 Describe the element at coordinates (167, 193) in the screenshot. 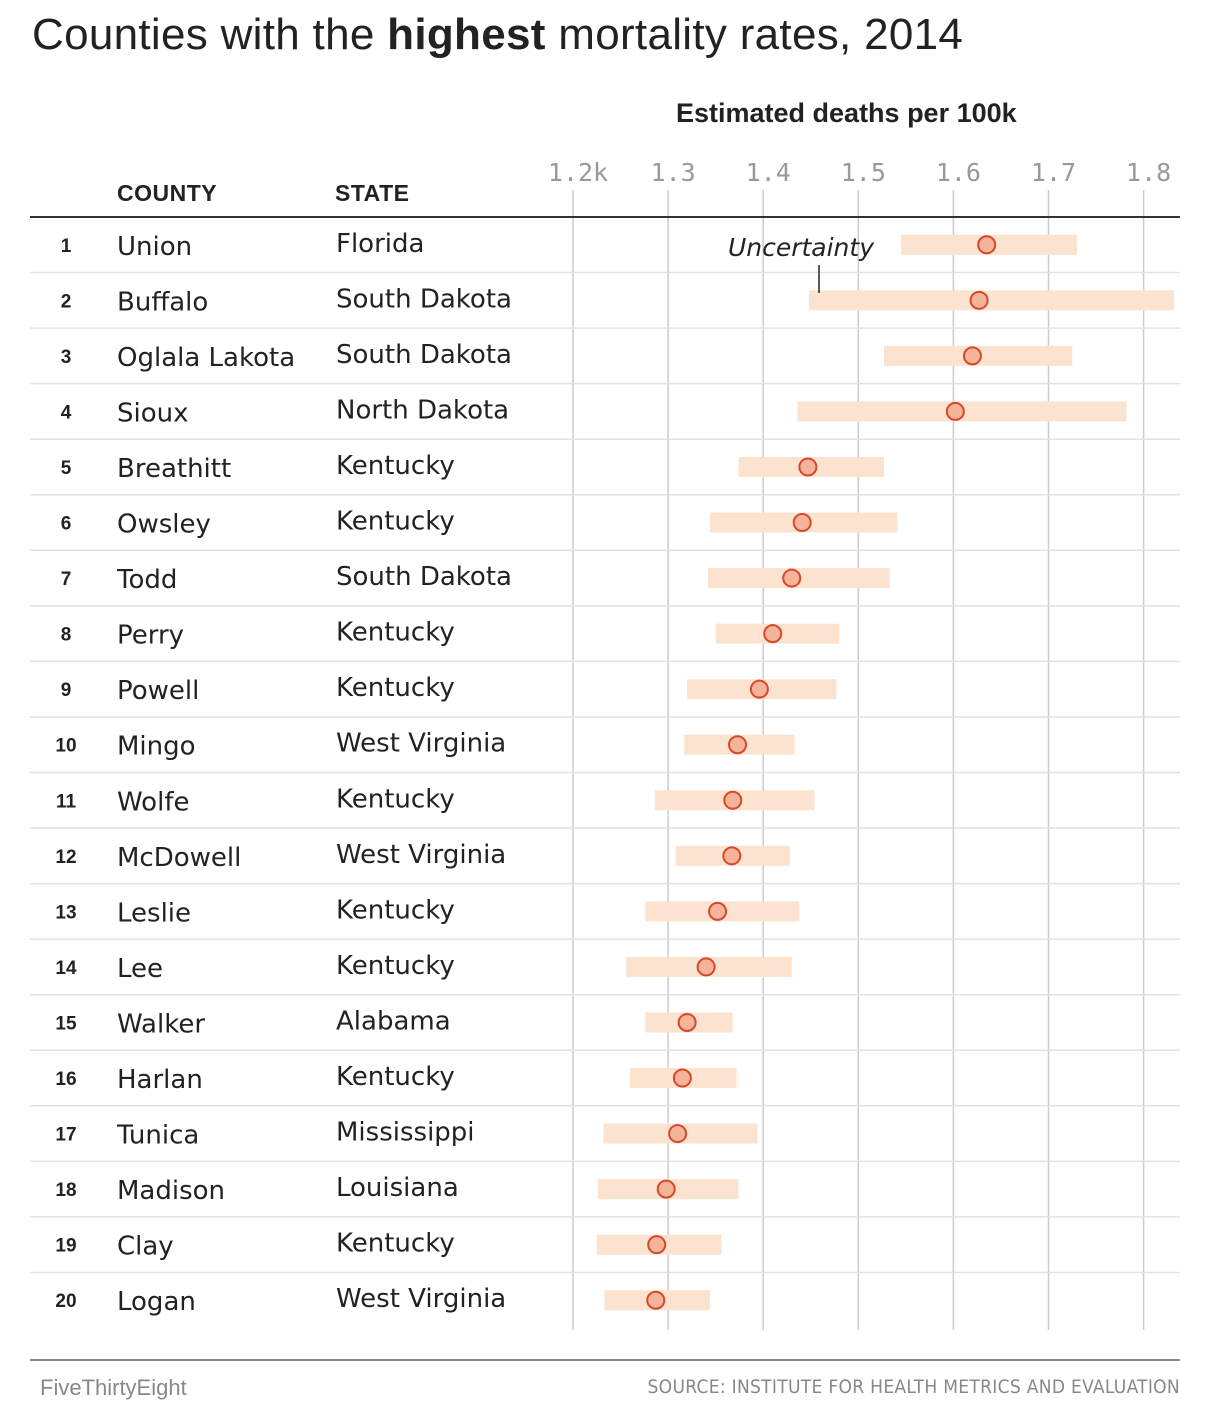

I see `county-column-header: COUNTY` at that location.